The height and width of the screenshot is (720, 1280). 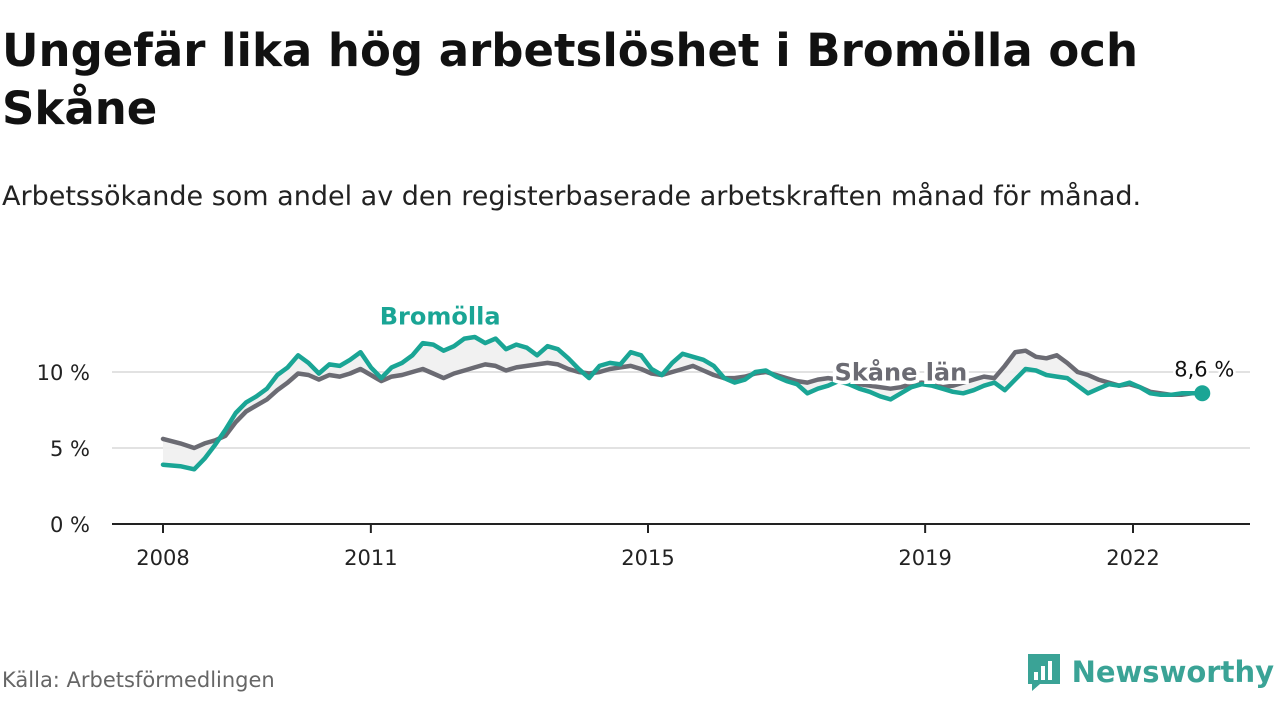 What do you see at coordinates (370, 558) in the screenshot?
I see `x-tick-label: 2011` at bounding box center [370, 558].